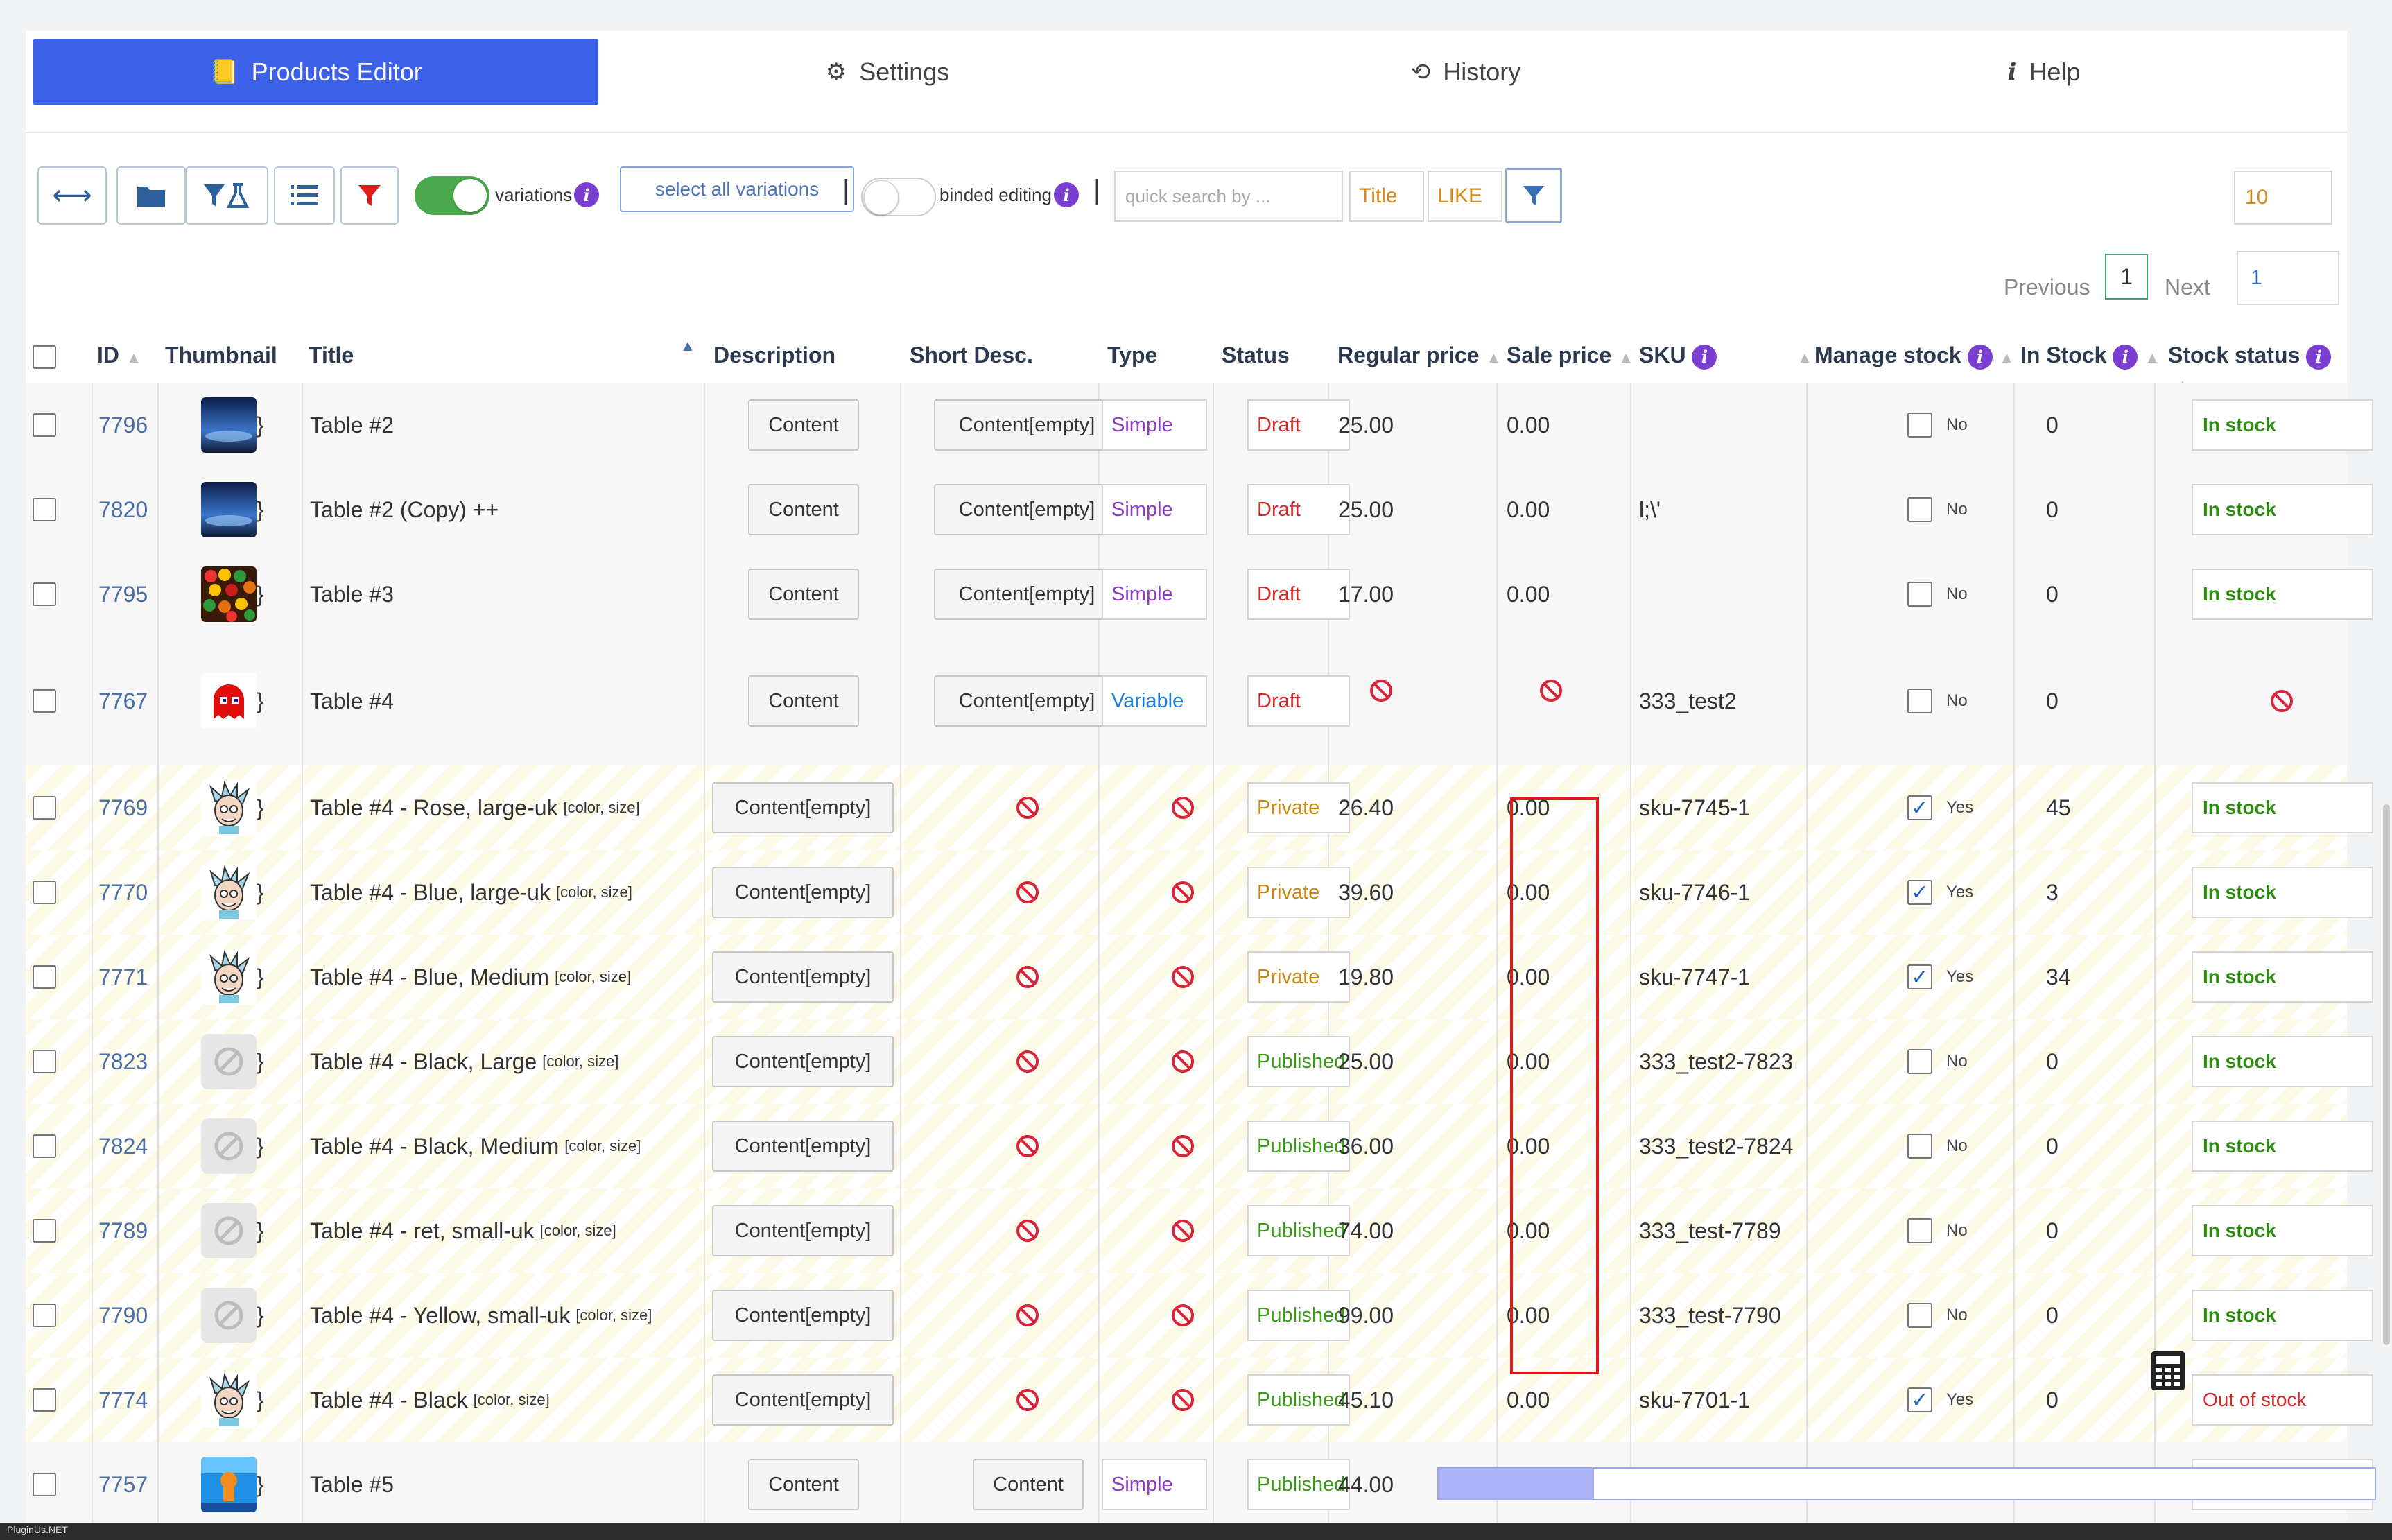  What do you see at coordinates (2288, 278) in the screenshot?
I see `page-number-input: 1` at bounding box center [2288, 278].